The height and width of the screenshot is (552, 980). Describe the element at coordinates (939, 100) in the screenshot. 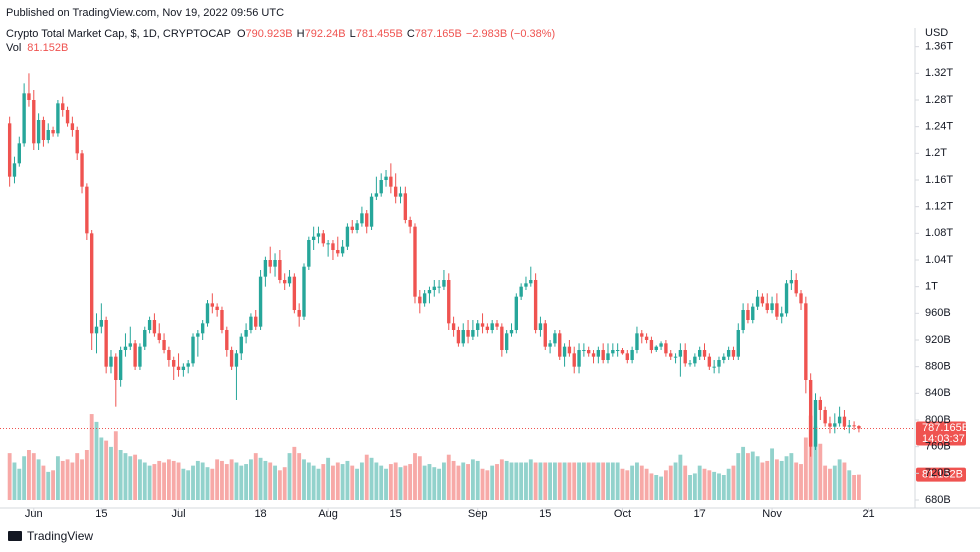

I see `y-tick-label: 1.28T` at that location.